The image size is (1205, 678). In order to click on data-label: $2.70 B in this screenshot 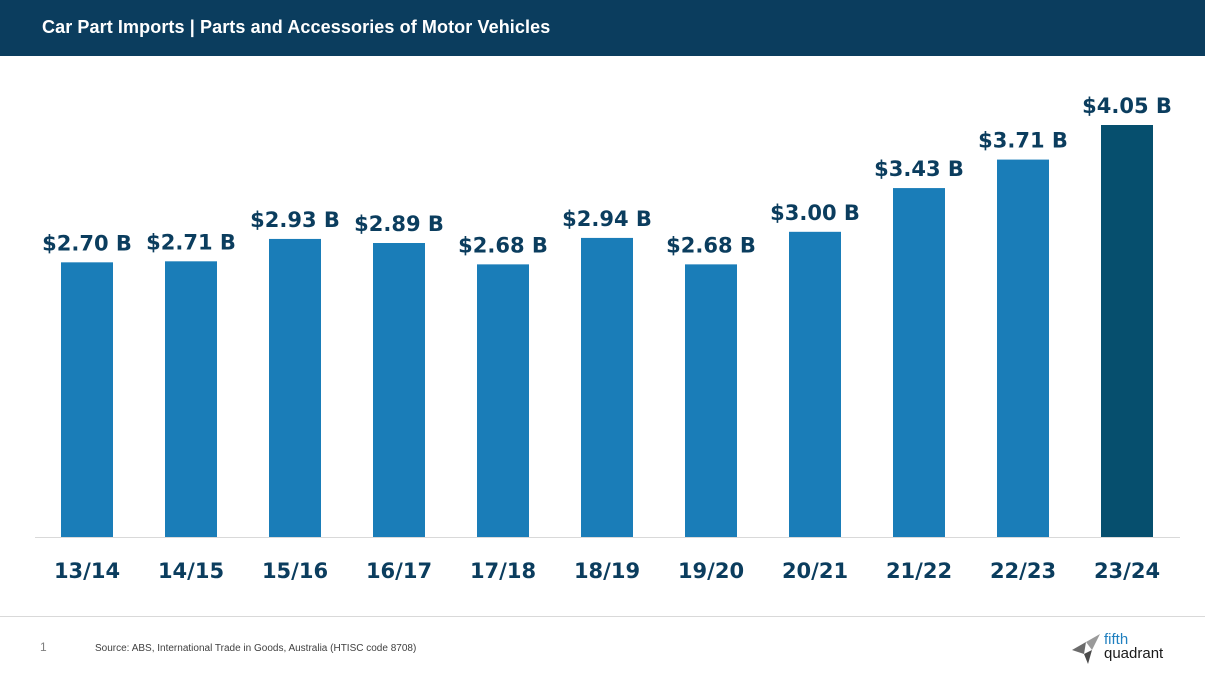, I will do `click(87, 243)`.